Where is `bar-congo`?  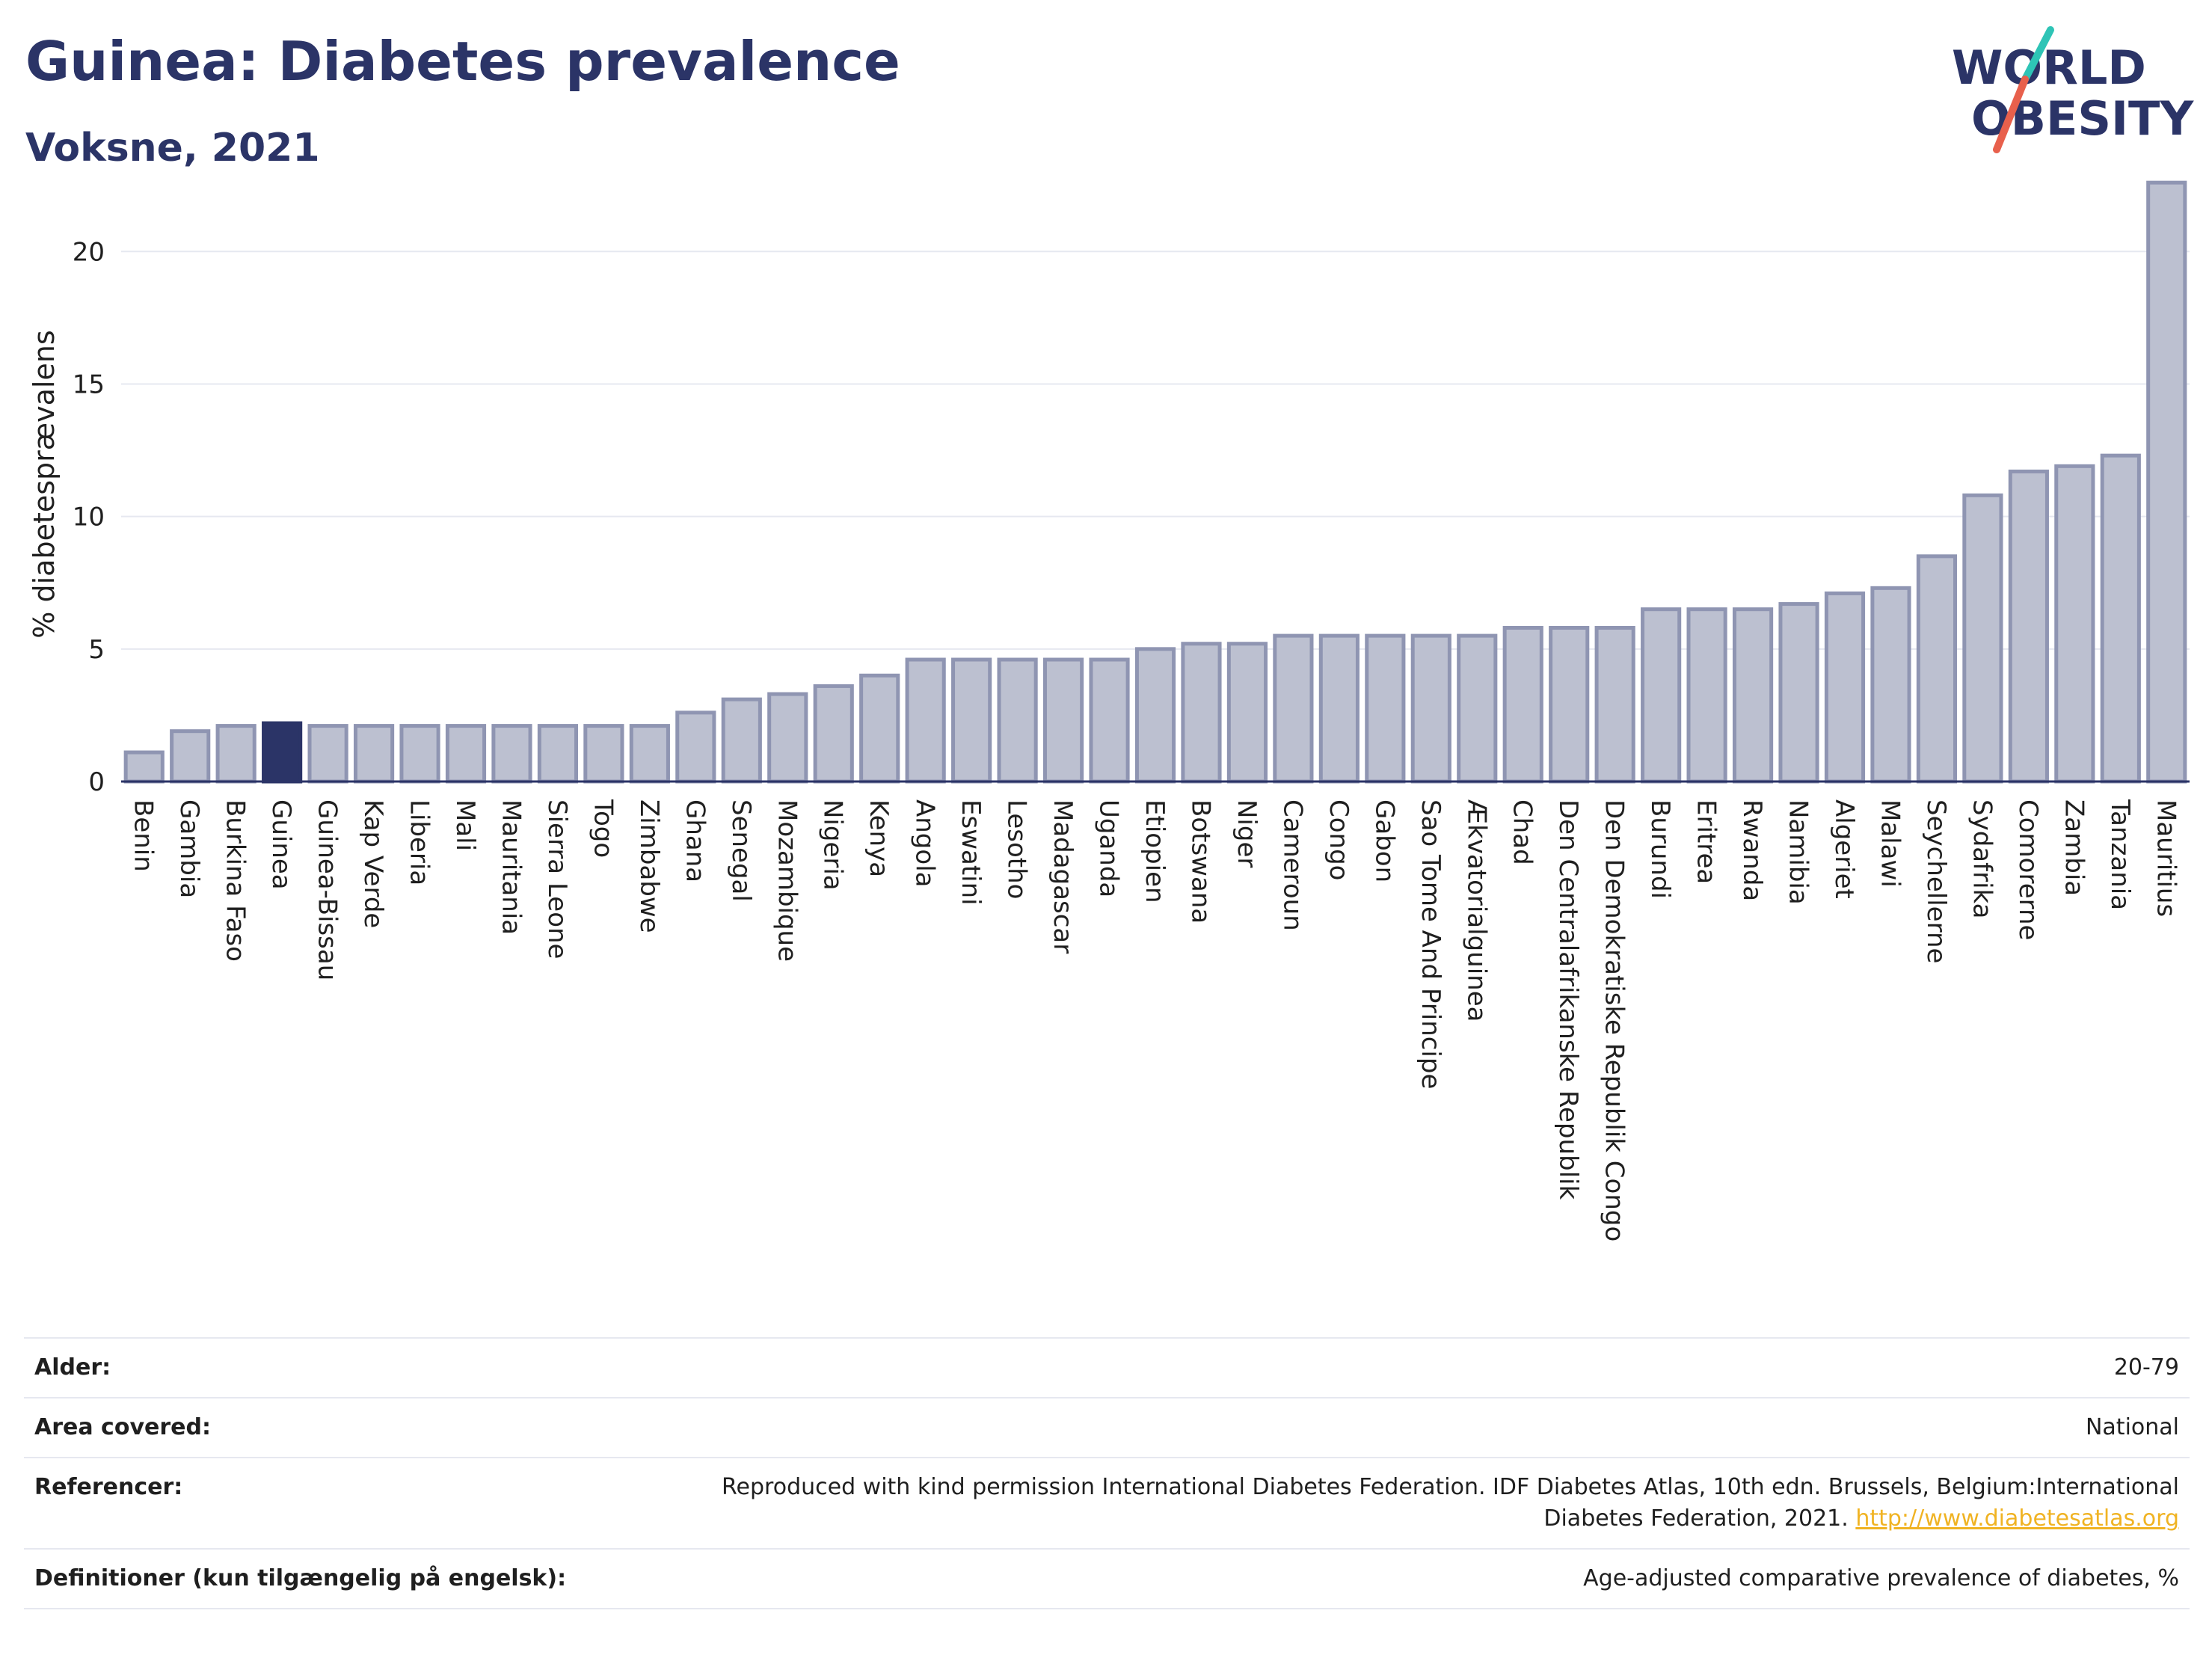
bar-congo is located at coordinates (1339, 708).